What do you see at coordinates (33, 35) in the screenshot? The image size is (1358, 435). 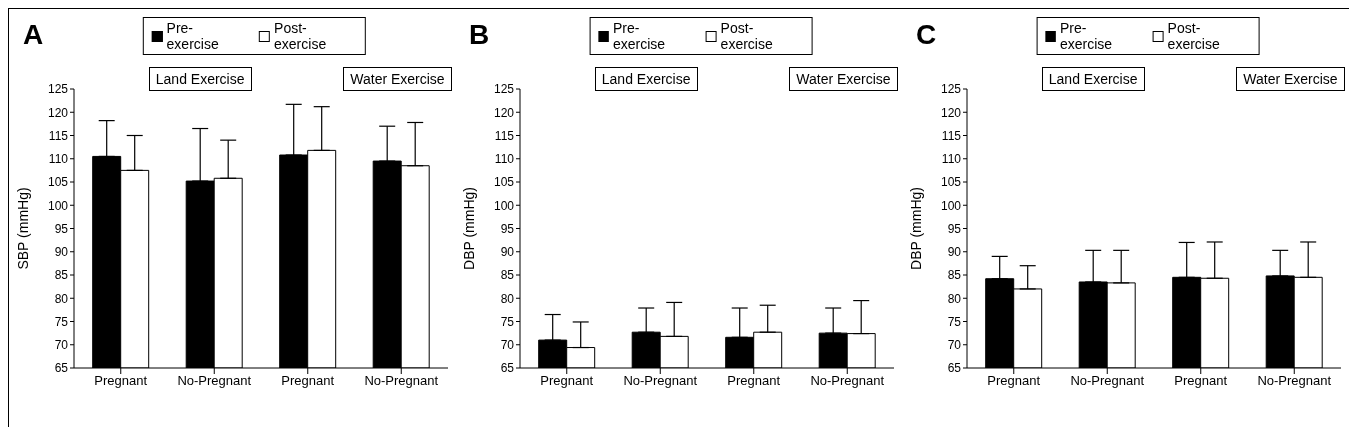 I see `chart-title: A` at bounding box center [33, 35].